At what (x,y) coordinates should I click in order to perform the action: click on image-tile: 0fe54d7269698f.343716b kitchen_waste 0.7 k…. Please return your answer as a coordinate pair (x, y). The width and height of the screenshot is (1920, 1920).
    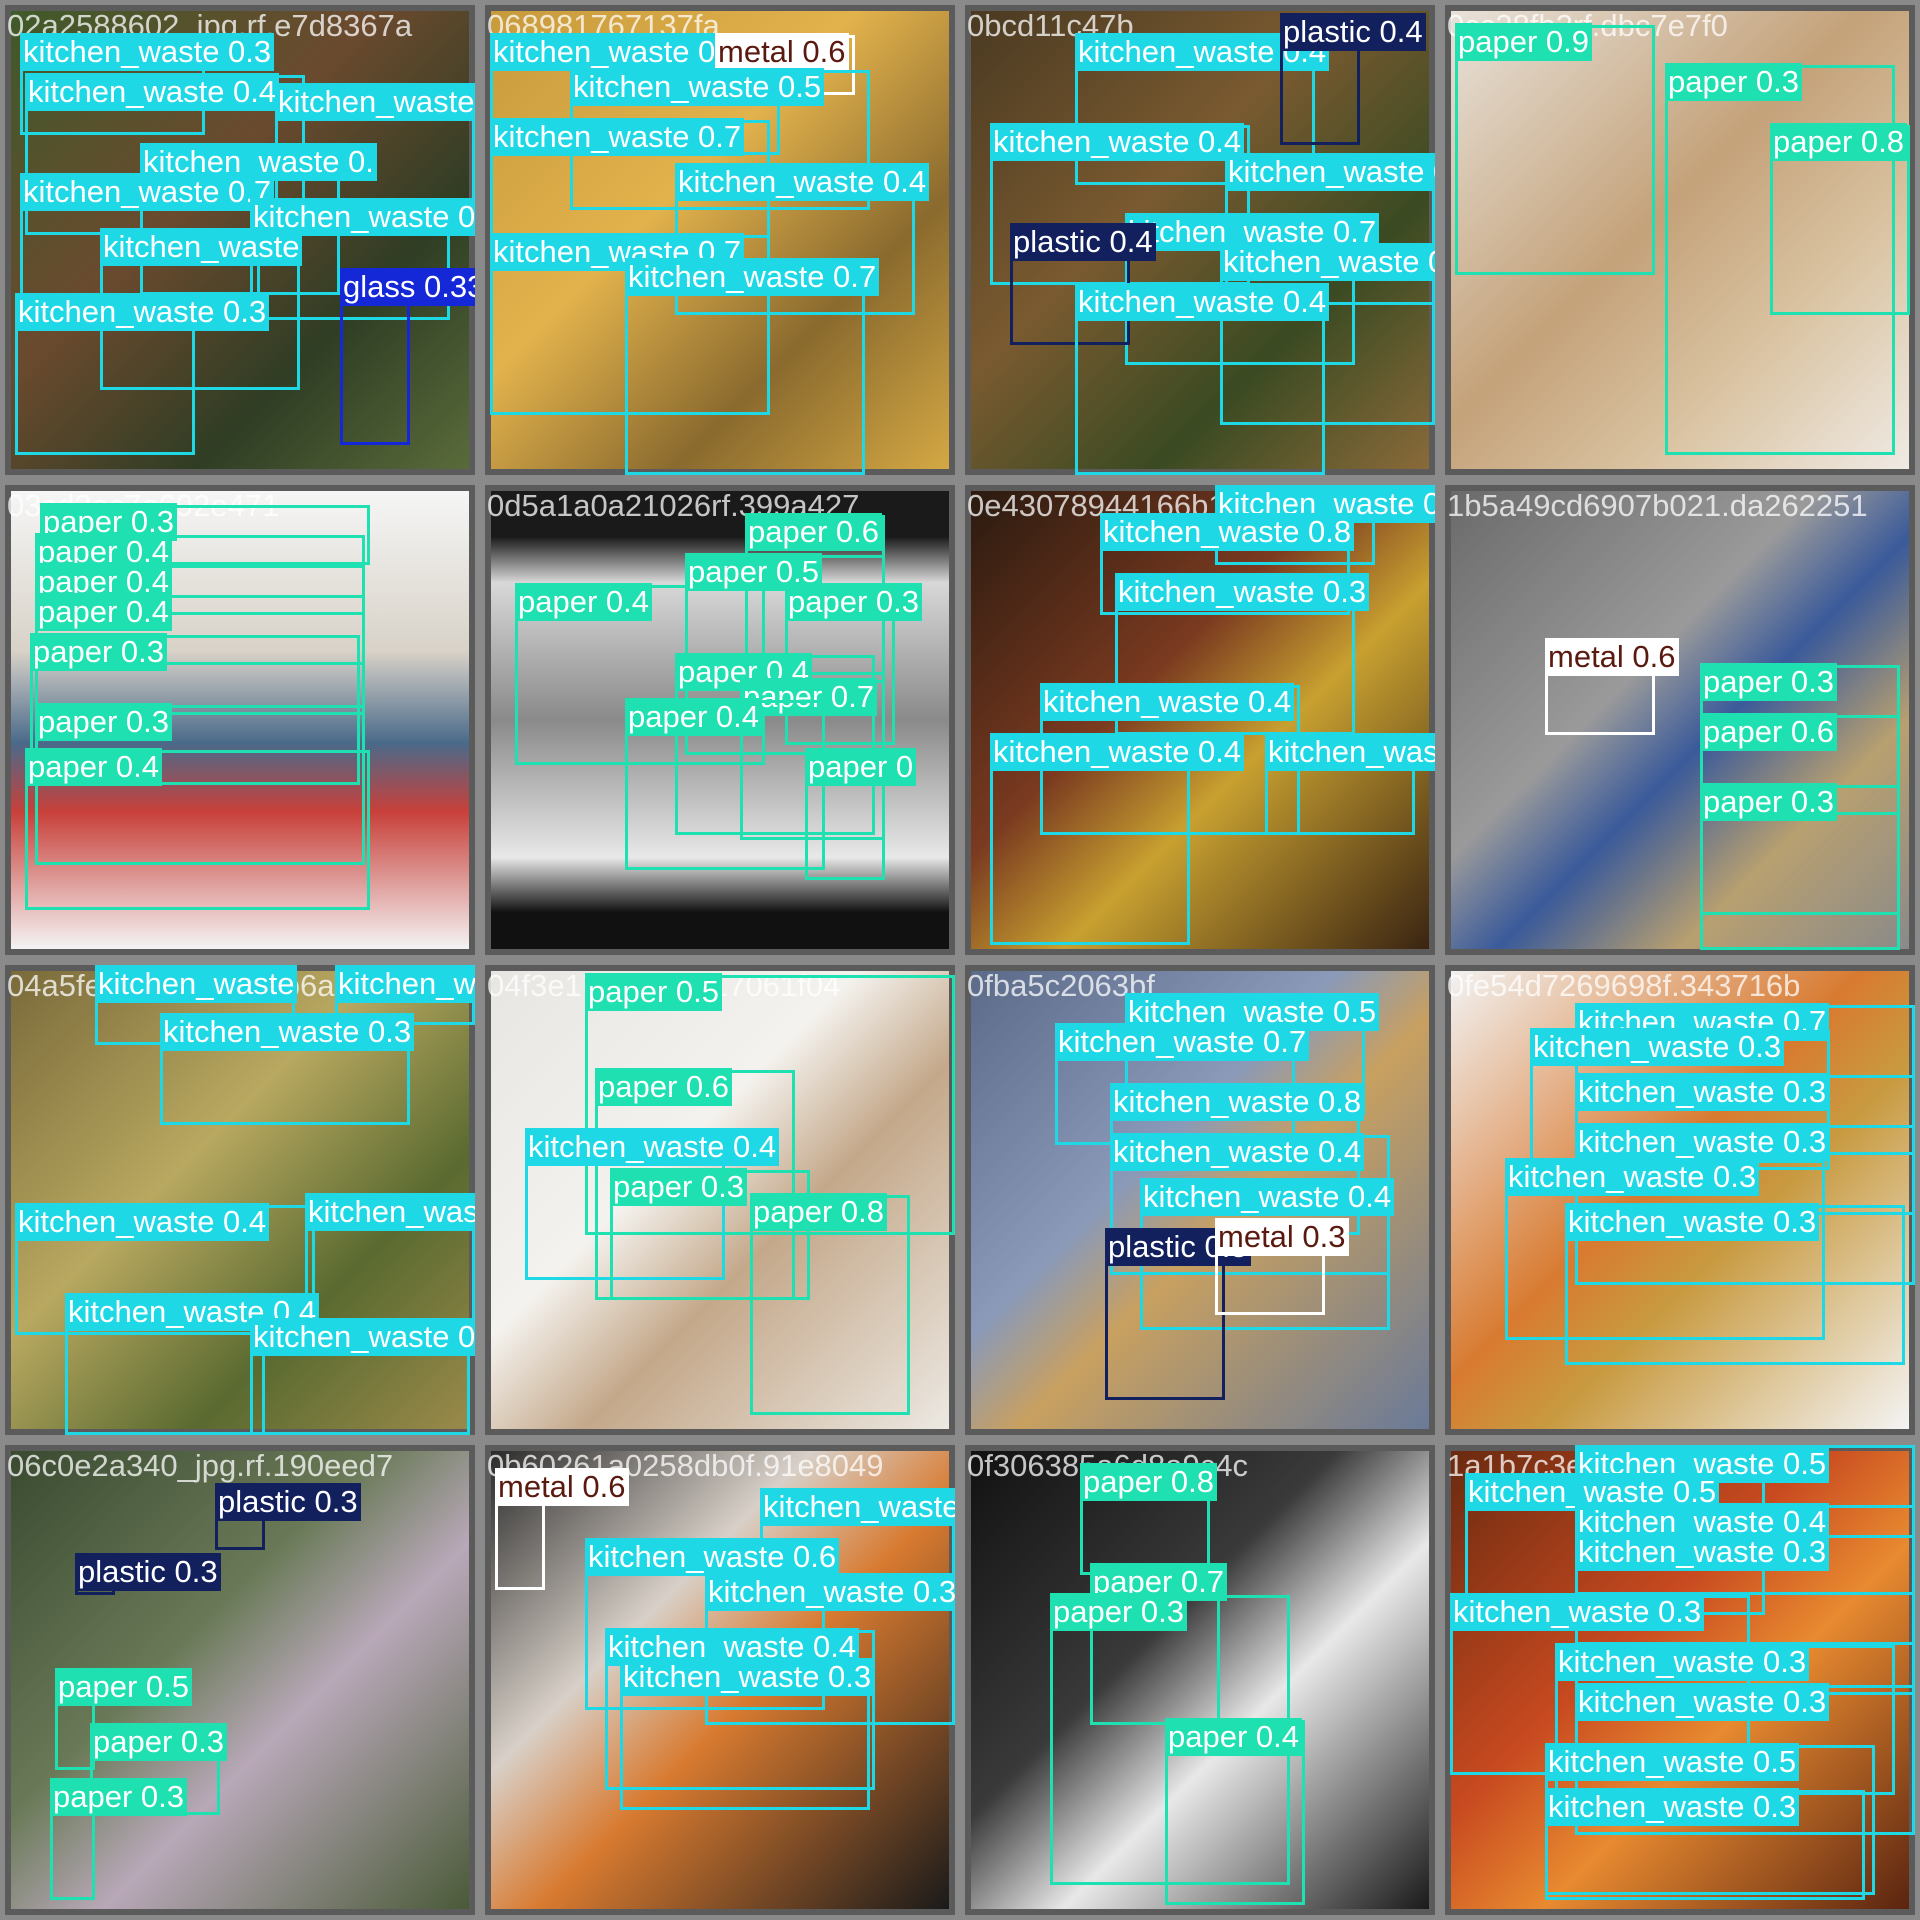
    Looking at the image, I should click on (1680, 1200).